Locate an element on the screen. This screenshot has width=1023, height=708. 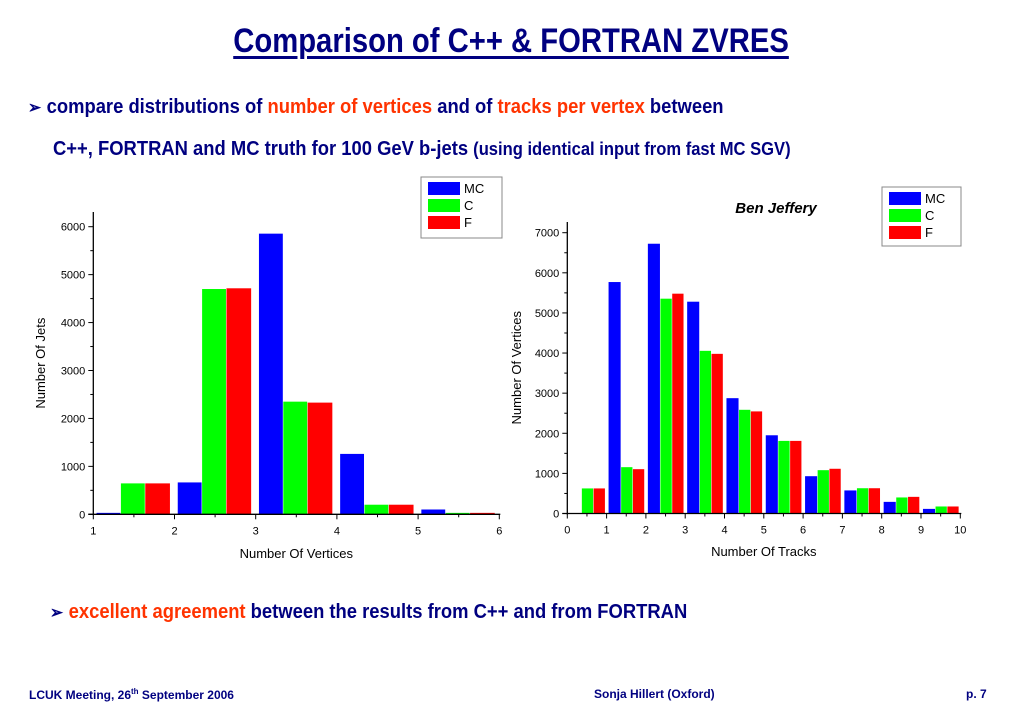
footer-author: Sonja Hillert (Oxford) is located at coordinates (654, 694).